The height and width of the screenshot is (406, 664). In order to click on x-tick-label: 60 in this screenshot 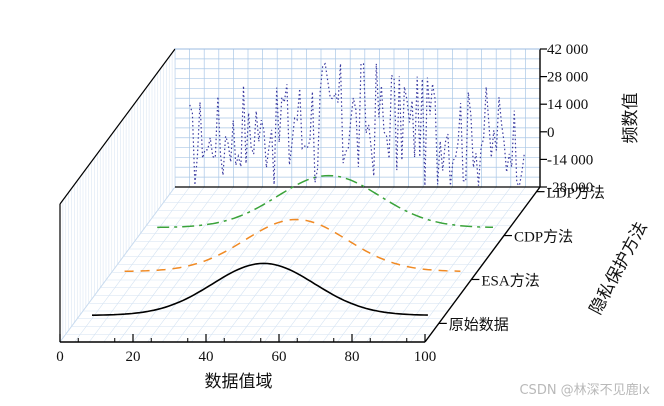, I will do `click(279, 357)`.